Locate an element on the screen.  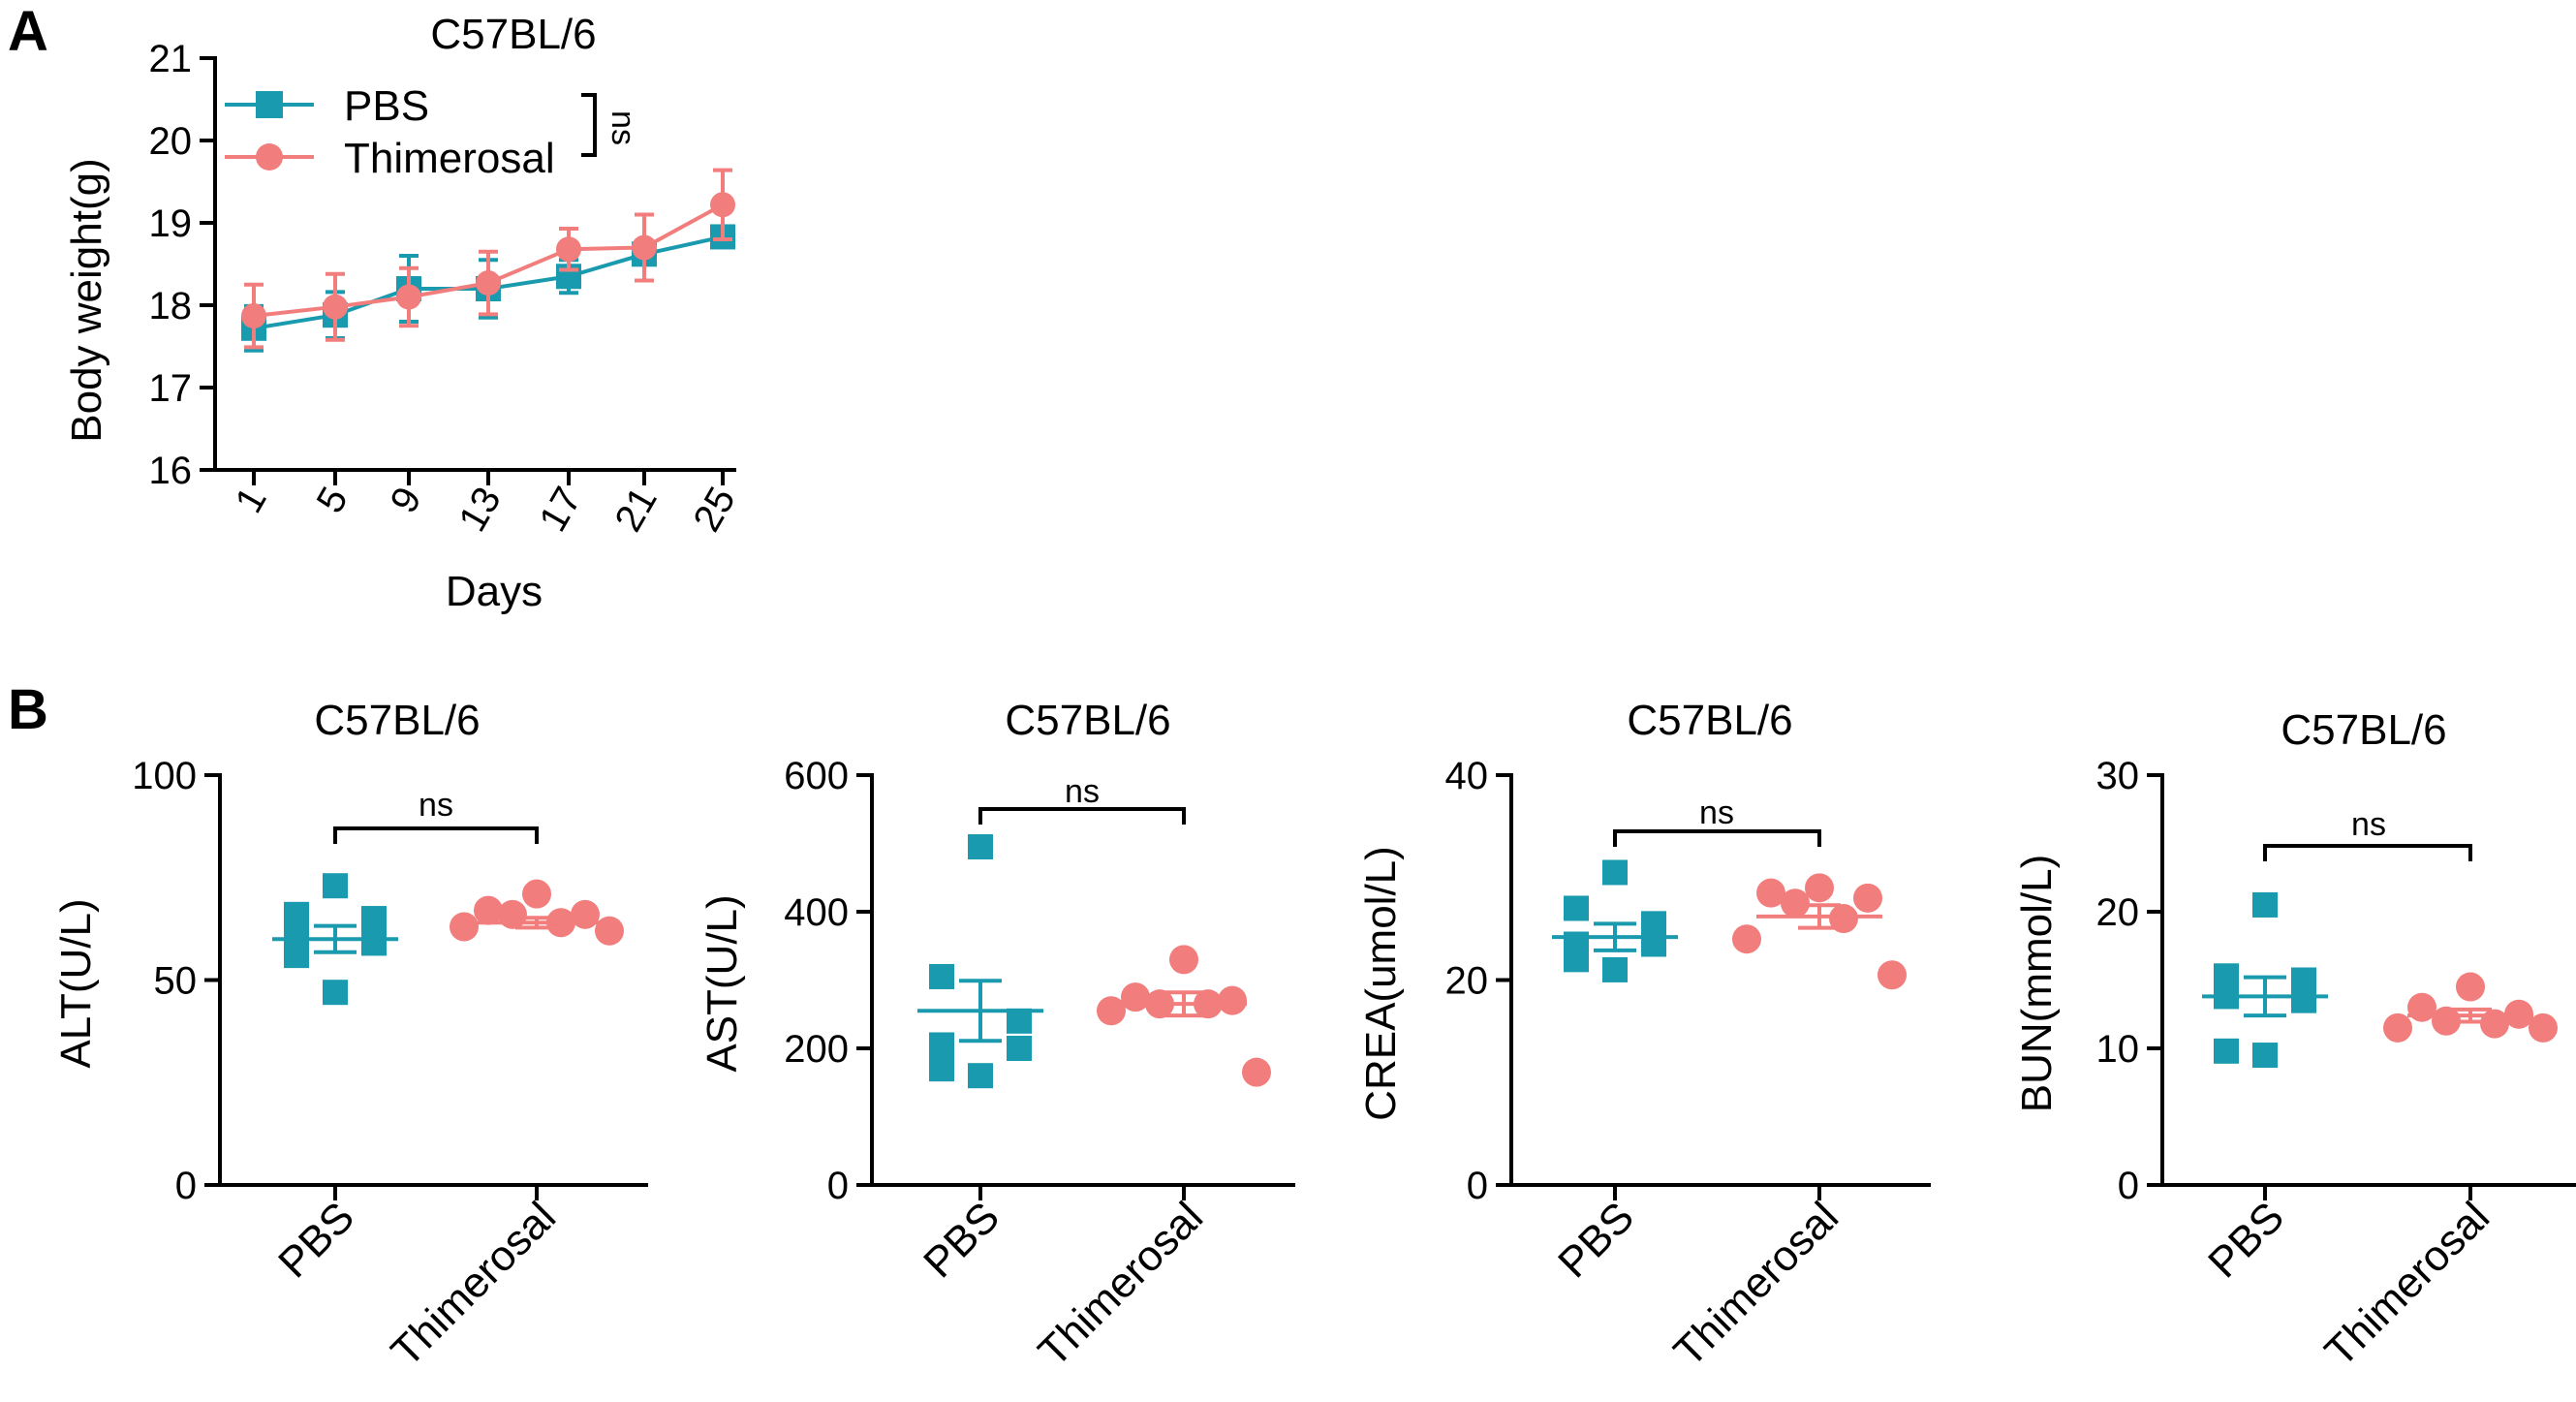
scatter-b3-ytick-label: 40 is located at coordinates (1467, 776).